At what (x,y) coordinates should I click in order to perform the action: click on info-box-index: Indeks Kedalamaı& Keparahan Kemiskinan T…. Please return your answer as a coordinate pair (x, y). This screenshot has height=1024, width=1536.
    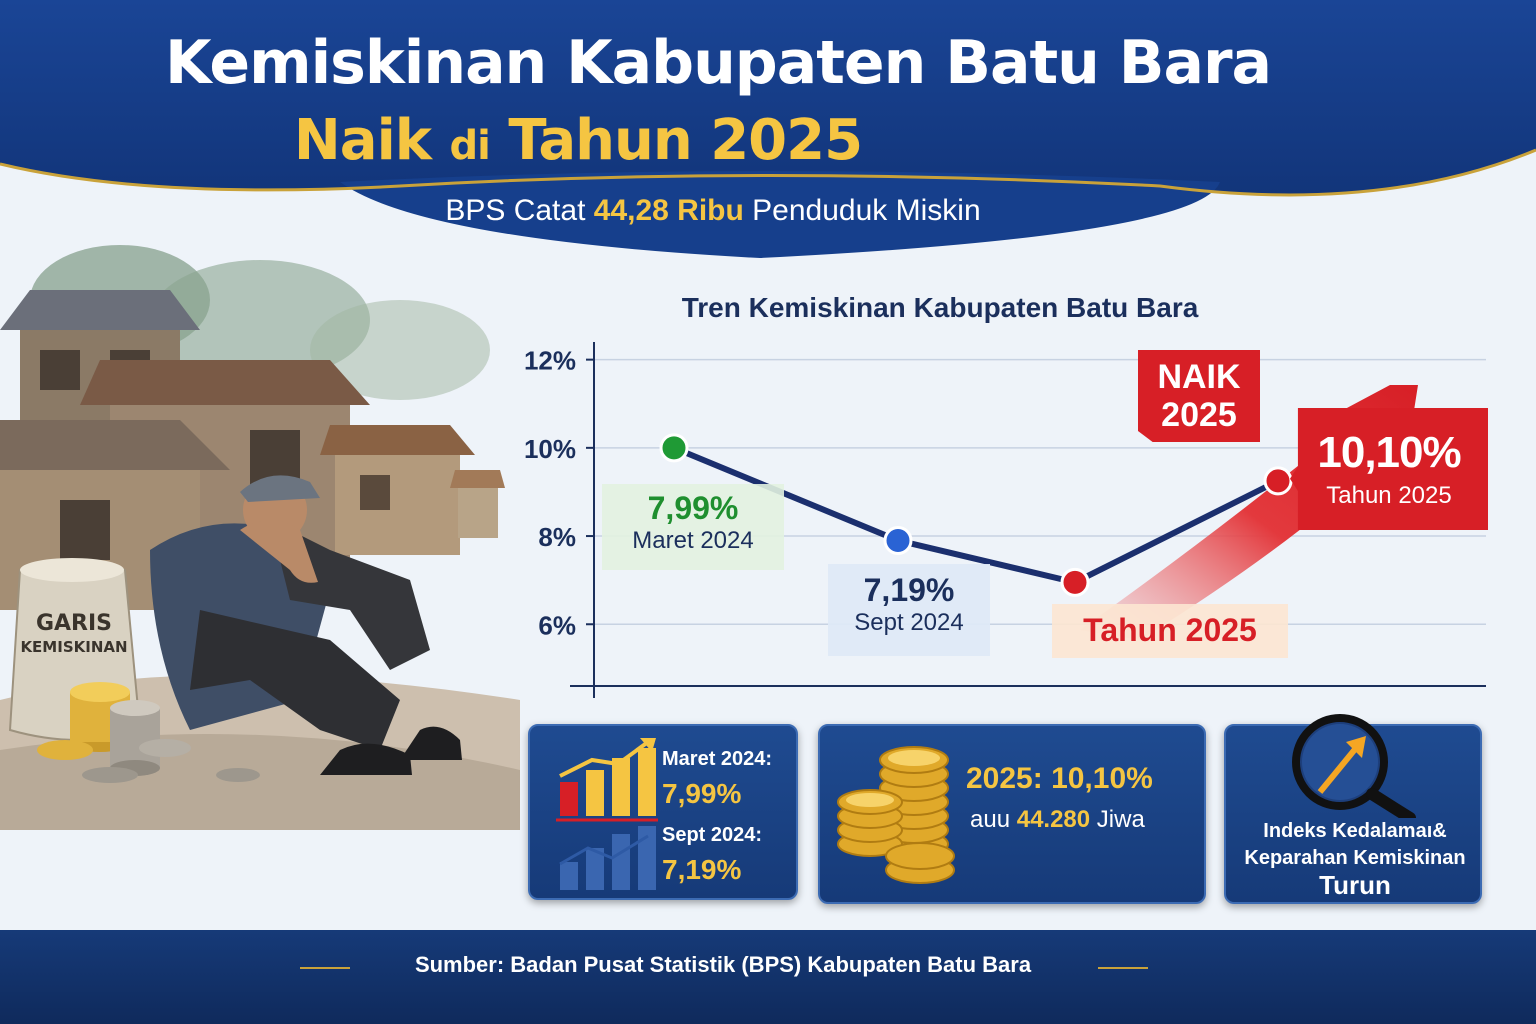
    Looking at the image, I should click on (1354, 809).